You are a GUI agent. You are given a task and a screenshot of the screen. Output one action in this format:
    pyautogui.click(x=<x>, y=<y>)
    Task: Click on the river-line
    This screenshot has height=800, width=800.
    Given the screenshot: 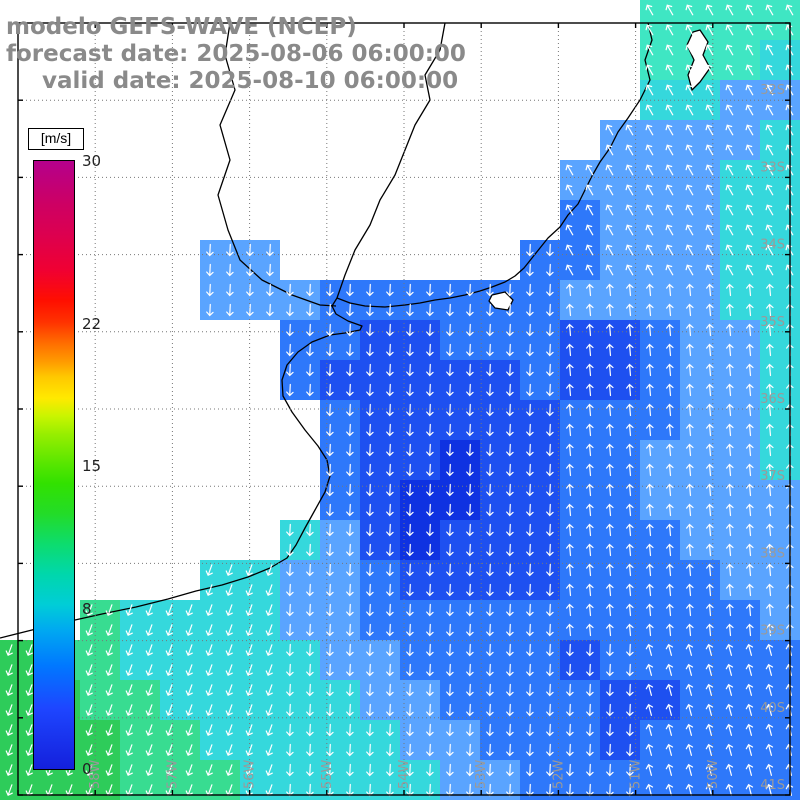 What is the action you would take?
    pyautogui.click(x=277, y=164)
    